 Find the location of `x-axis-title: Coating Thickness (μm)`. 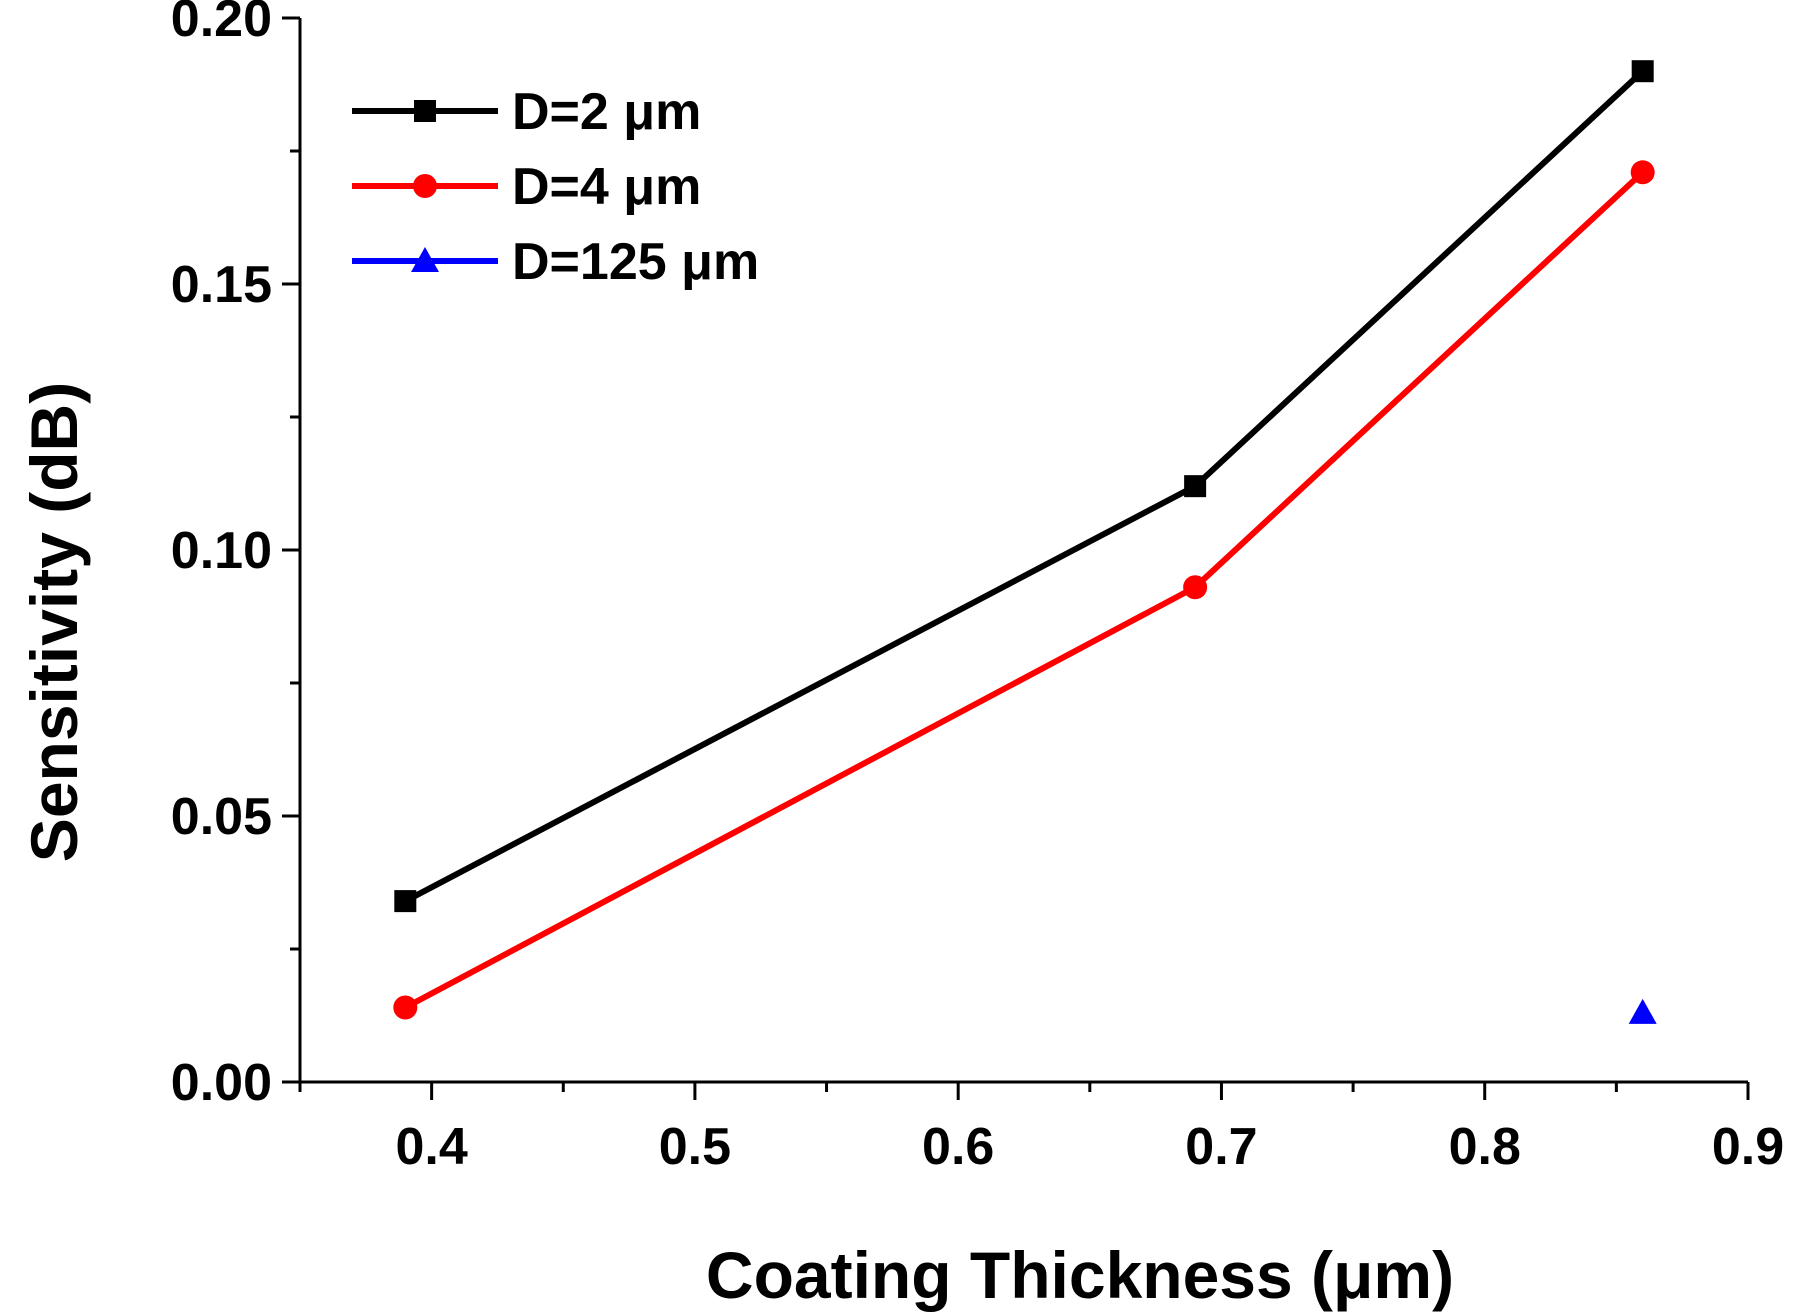

x-axis-title: Coating Thickness (μm) is located at coordinates (1080, 1275).